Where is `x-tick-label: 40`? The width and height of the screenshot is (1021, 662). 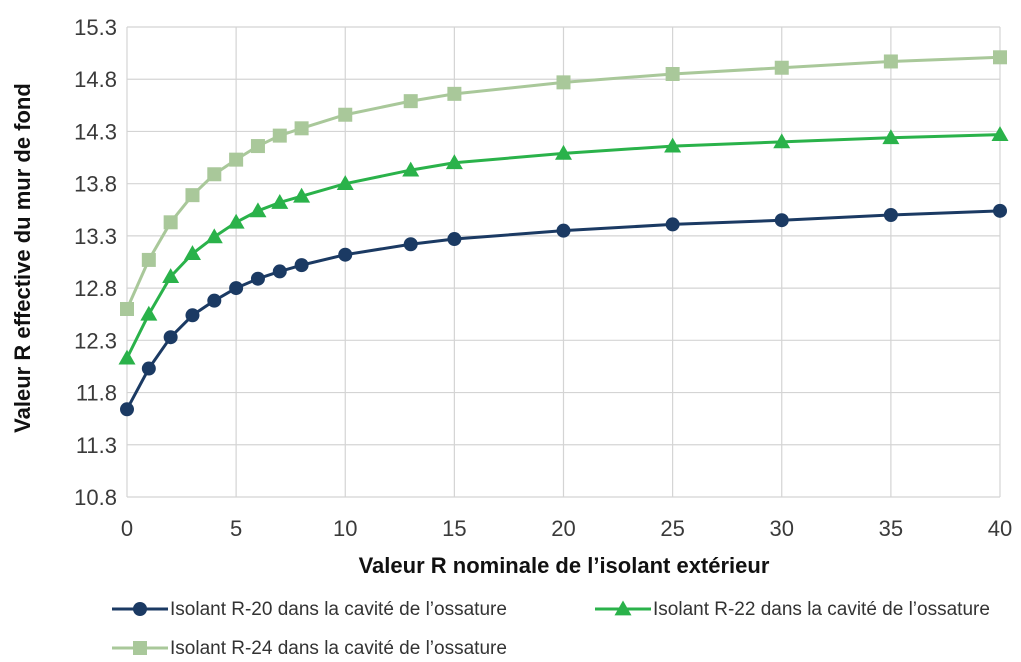
x-tick-label: 40 is located at coordinates (1000, 528).